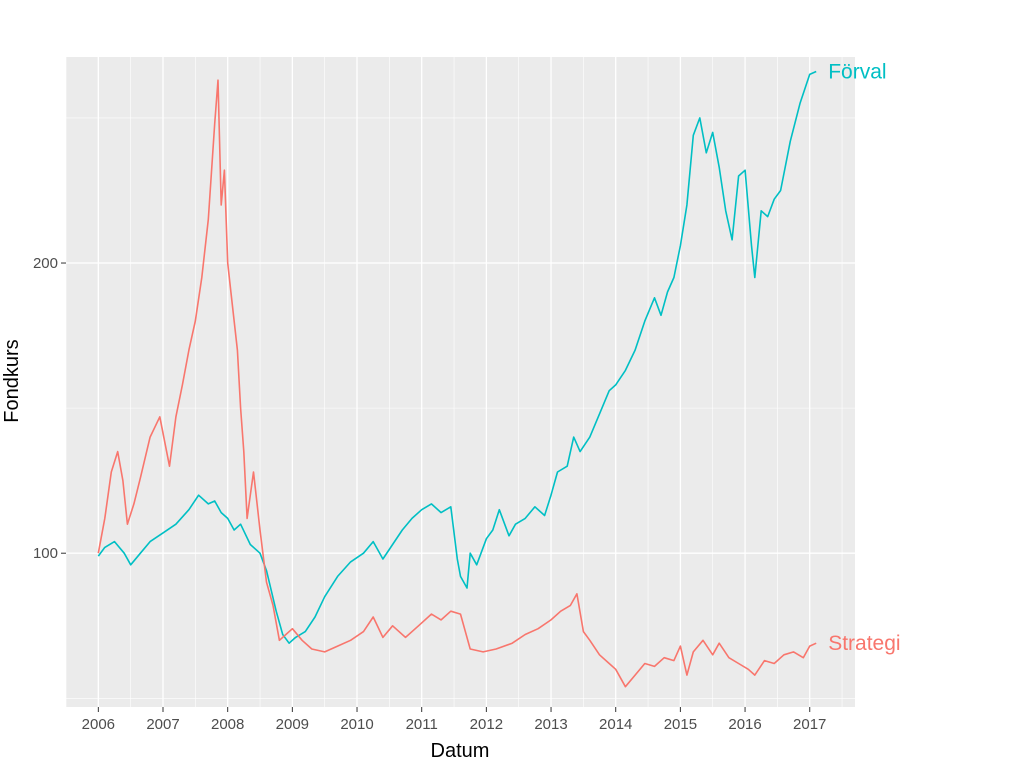 The width and height of the screenshot is (1024, 759). What do you see at coordinates (98, 724) in the screenshot?
I see `x-tick-label: 2006` at bounding box center [98, 724].